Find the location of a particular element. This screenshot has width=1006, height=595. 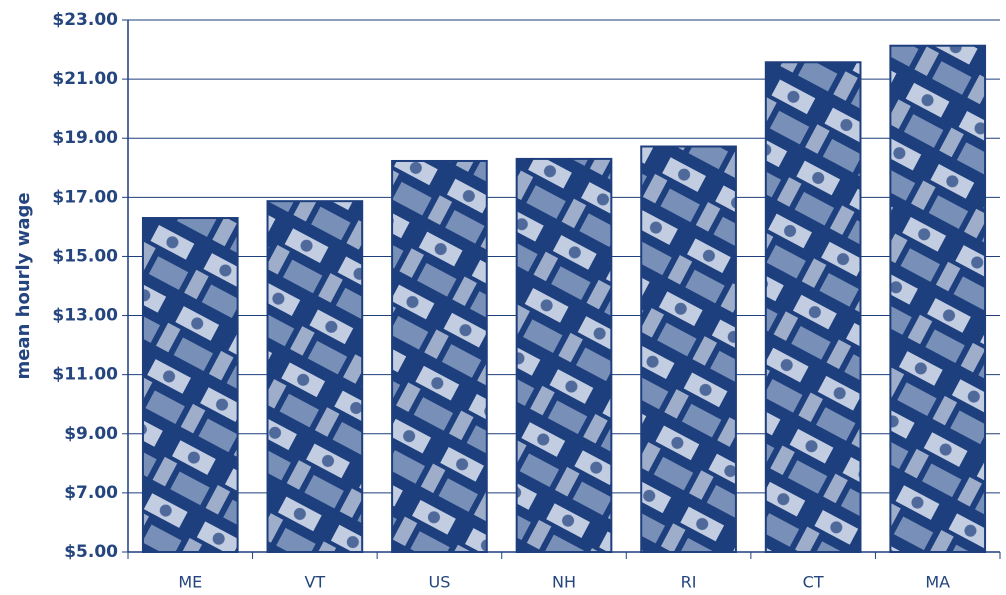

y-tick-label: $15.00 is located at coordinates (85, 256).